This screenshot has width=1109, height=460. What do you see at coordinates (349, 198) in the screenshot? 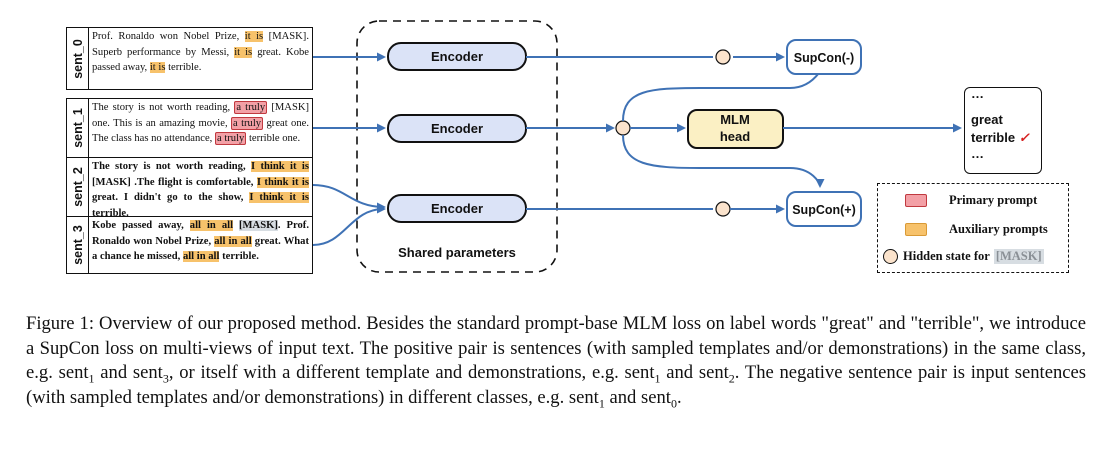
I see `arrow-sent2-encoder` at bounding box center [349, 198].